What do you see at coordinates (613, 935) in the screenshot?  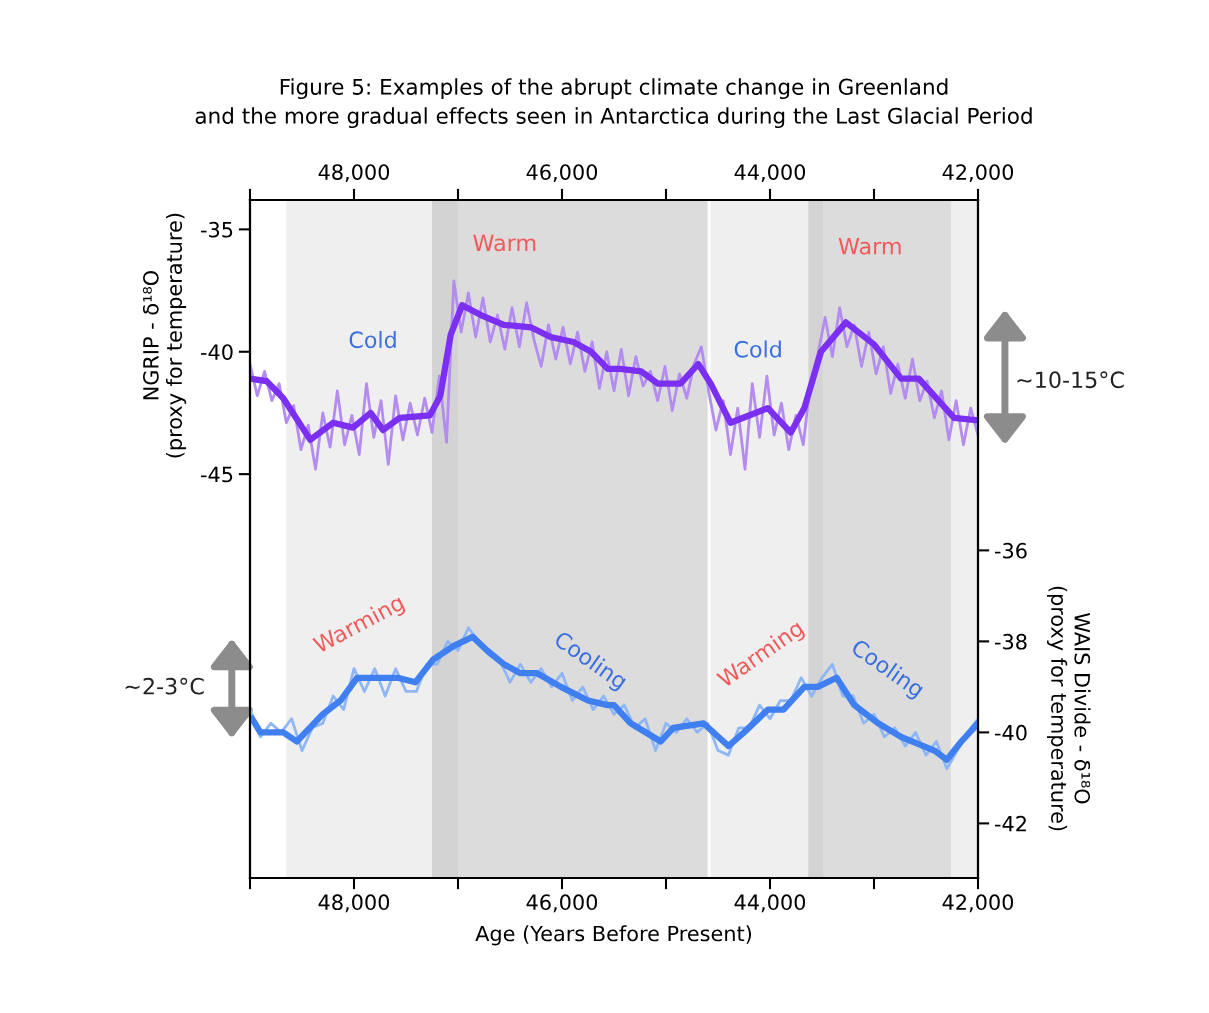 I see `x-axis-title: Age (Years Before Present)` at bounding box center [613, 935].